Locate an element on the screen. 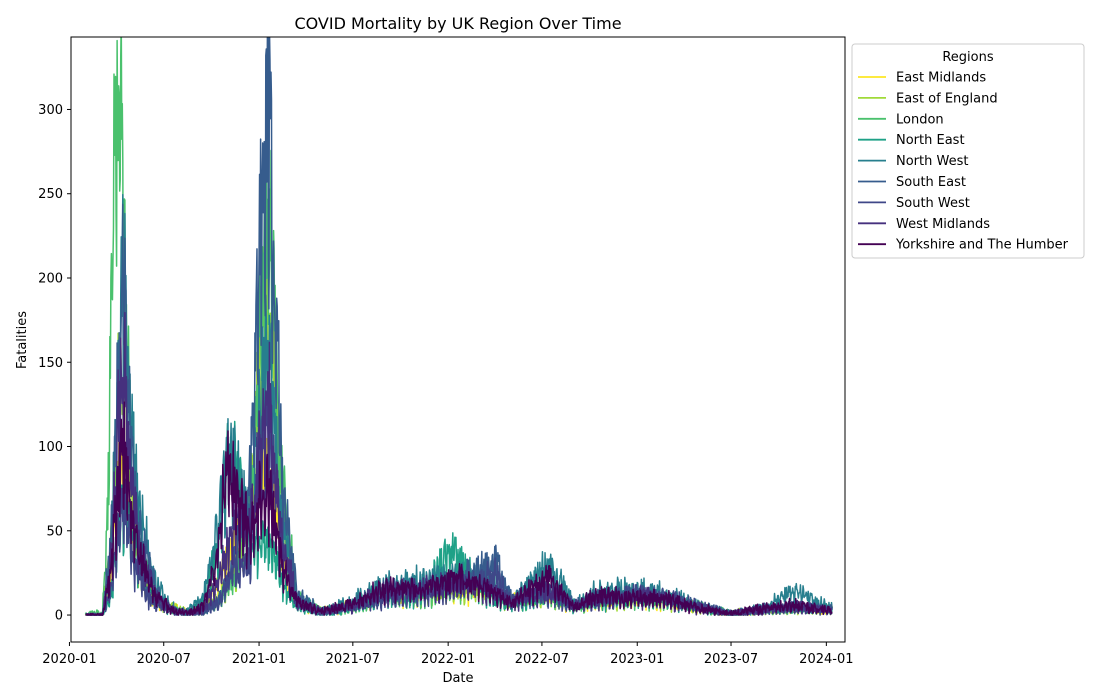 The image size is (1100, 700). x-tick-label: 2022-01 is located at coordinates (448, 659).